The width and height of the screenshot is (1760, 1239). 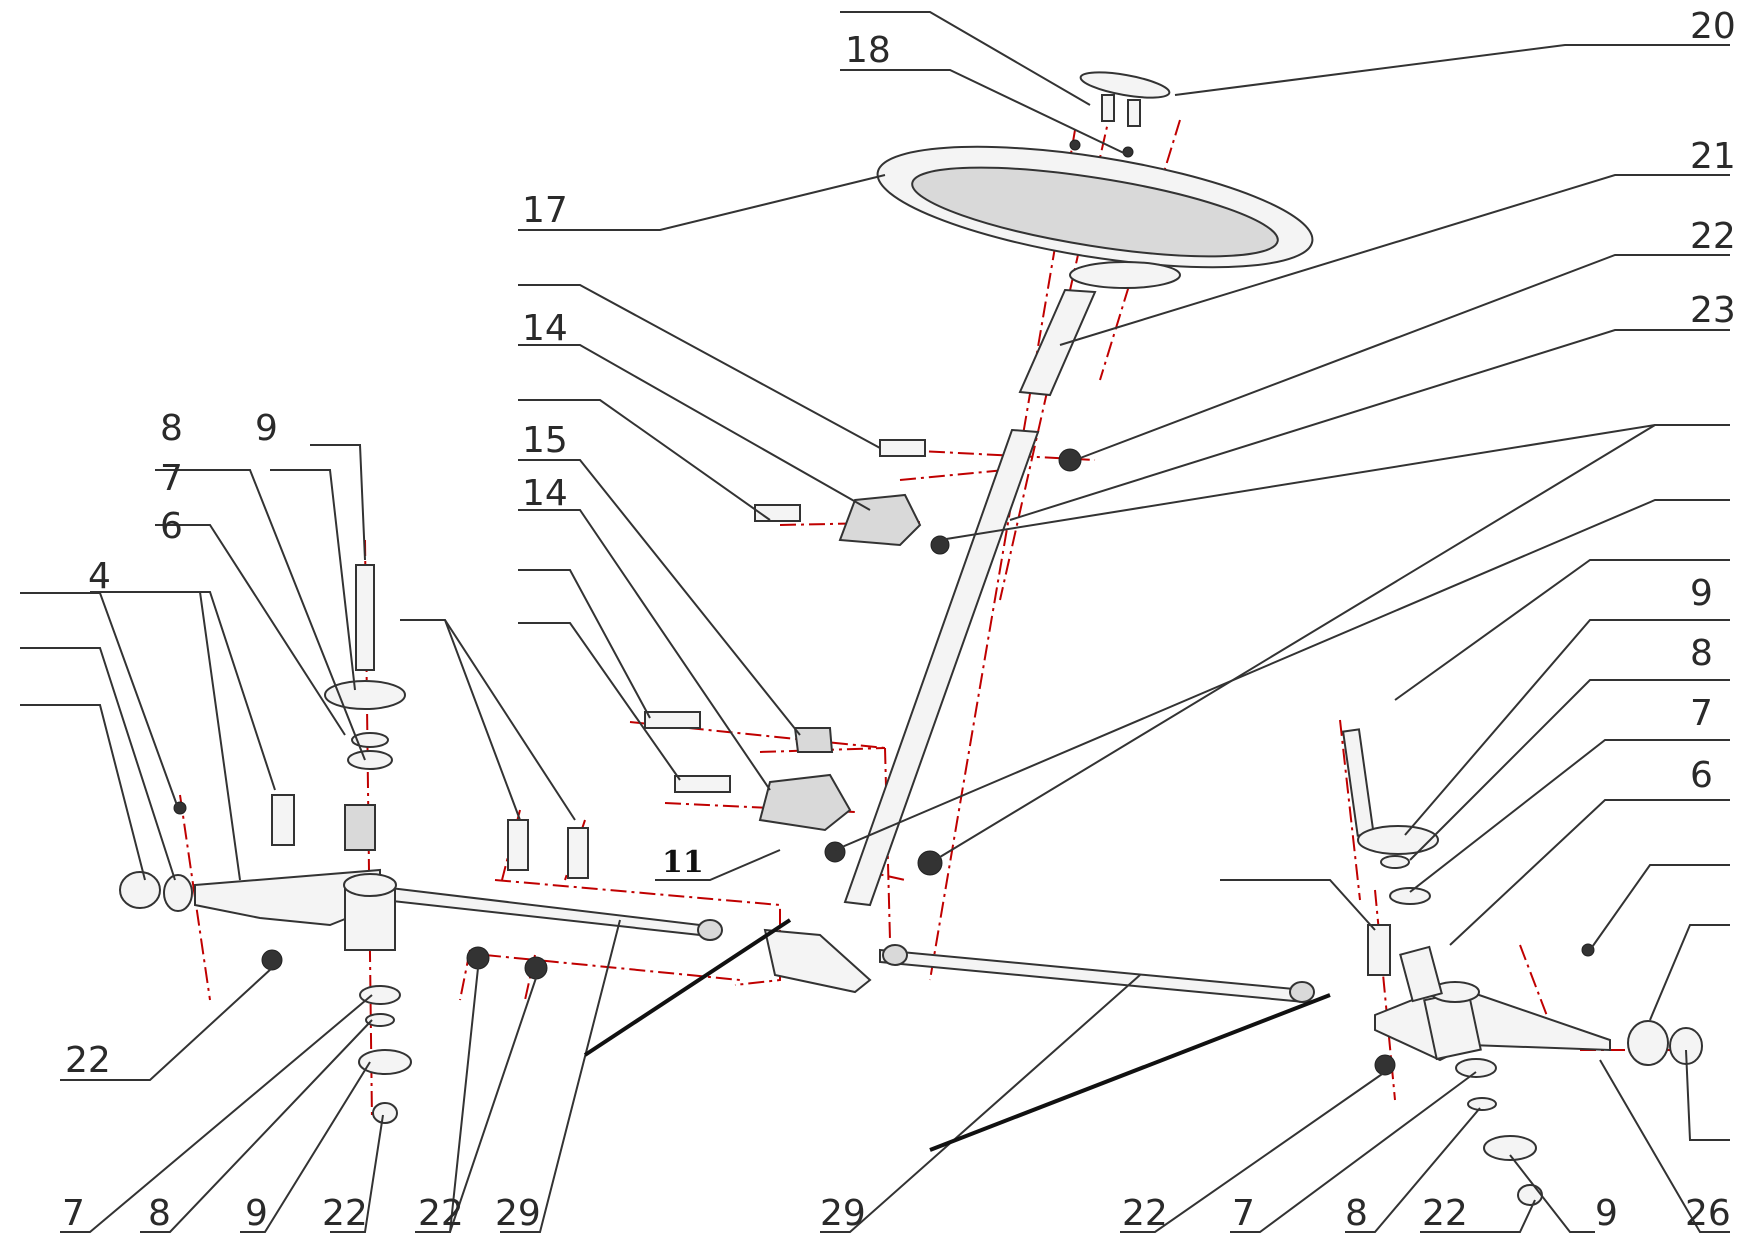 I want to click on label-29-right: 29, so click(x=843, y=1213).